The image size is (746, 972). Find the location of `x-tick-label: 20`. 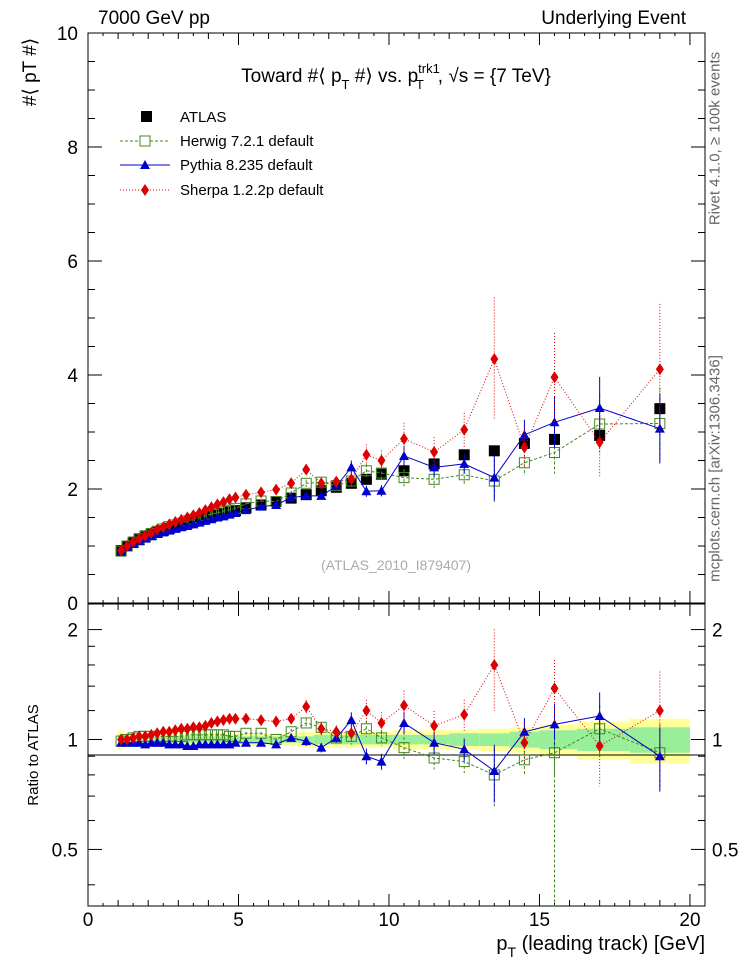

x-tick-label: 20 is located at coordinates (689, 920).